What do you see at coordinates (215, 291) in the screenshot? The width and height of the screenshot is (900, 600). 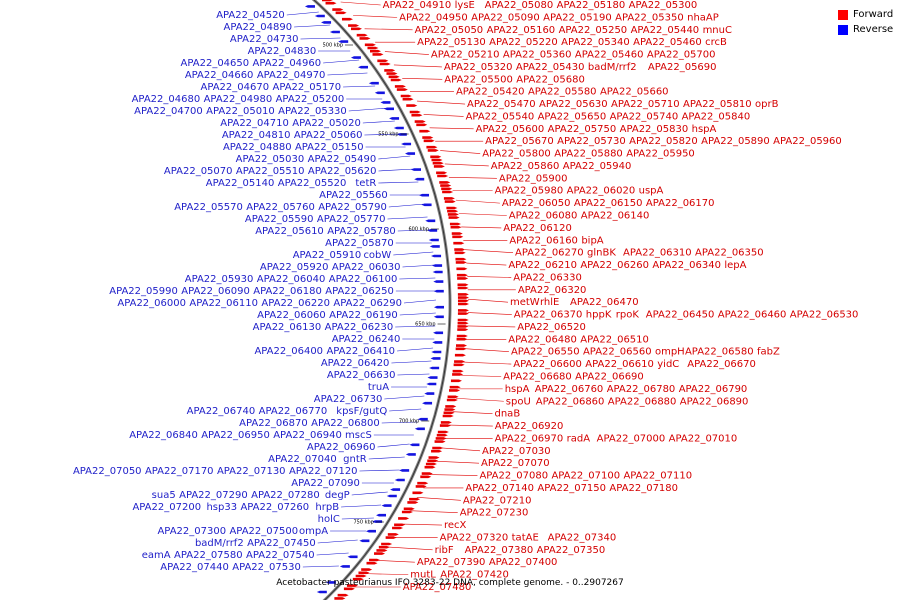 I see `reverse-gene-label: APA22_06090` at bounding box center [215, 291].